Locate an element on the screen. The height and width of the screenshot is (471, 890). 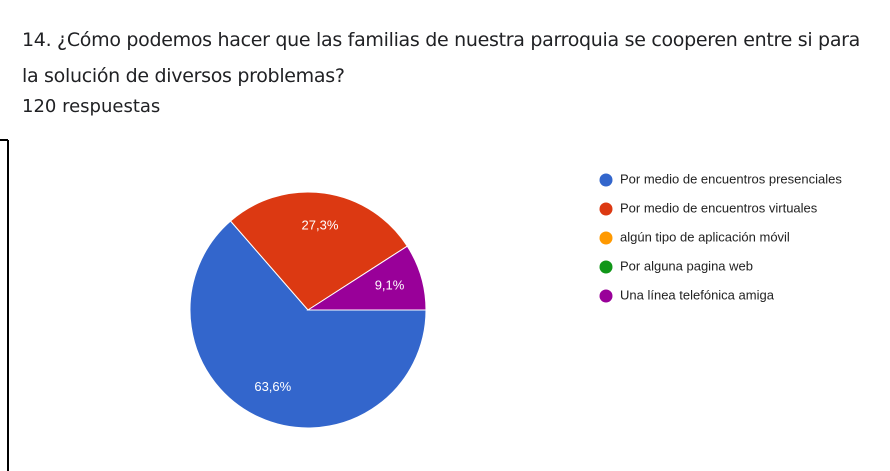
legend-label: Una línea telefónica amiga is located at coordinates (697, 294).